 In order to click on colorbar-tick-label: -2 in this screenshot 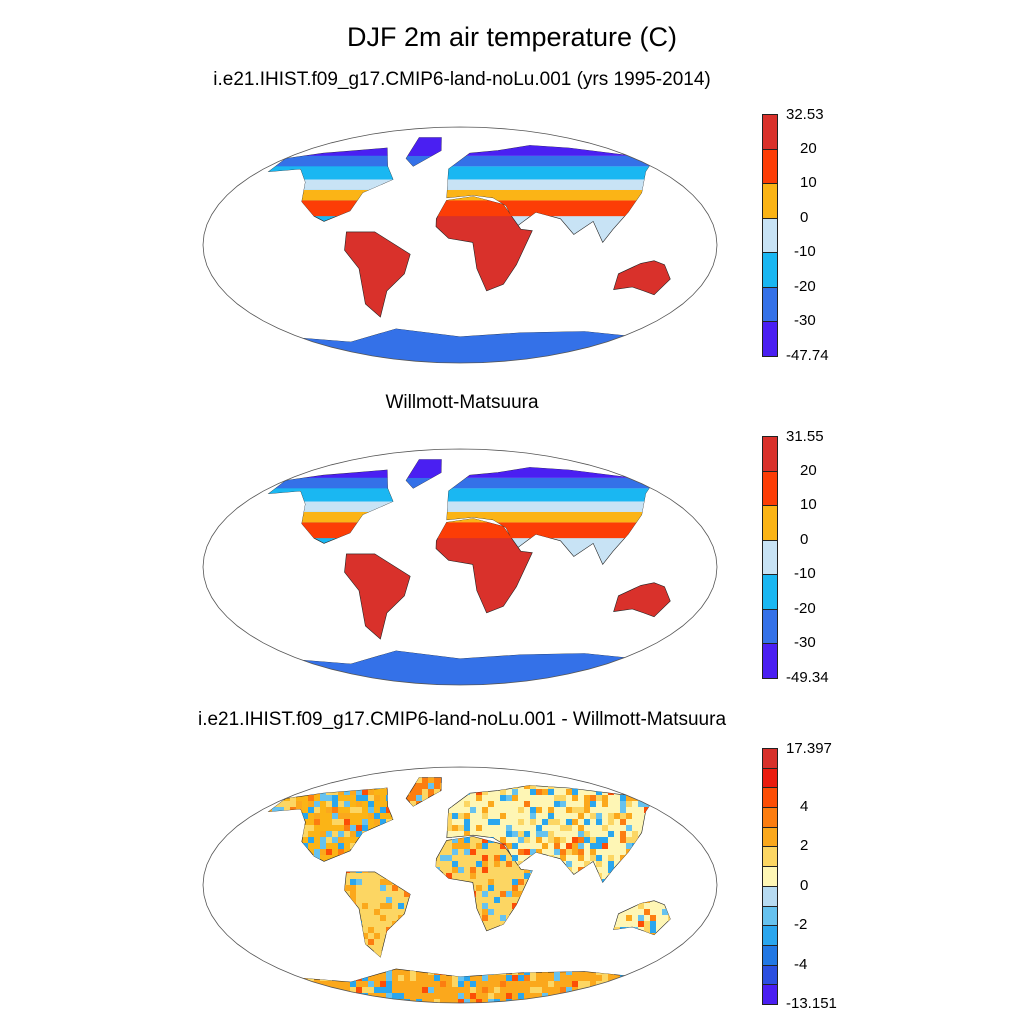, I will do `click(801, 925)`.